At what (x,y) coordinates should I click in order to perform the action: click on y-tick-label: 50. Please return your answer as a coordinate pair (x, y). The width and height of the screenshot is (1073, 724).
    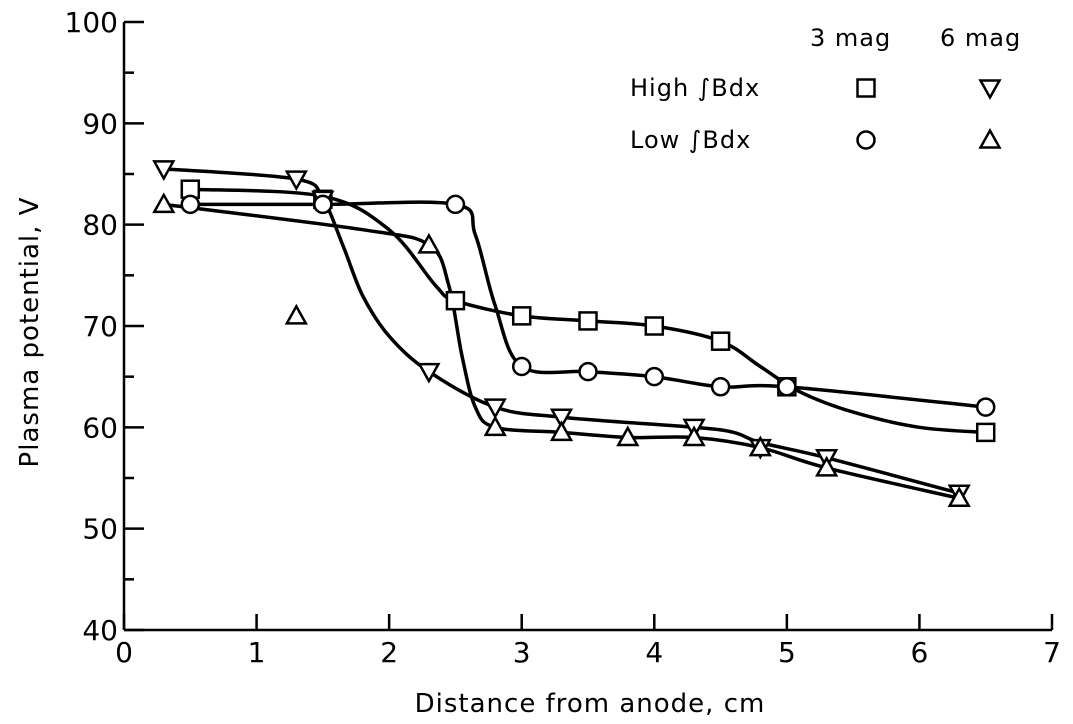
    Looking at the image, I should click on (100, 529).